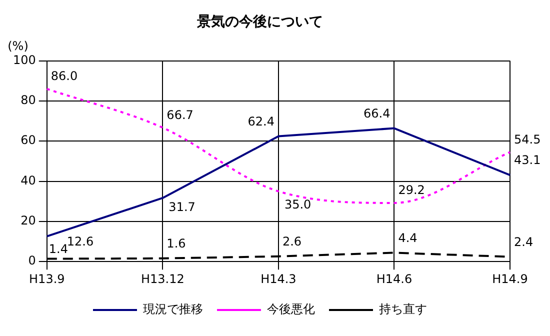 This screenshot has width=550, height=336. Describe the element at coordinates (18, 45) in the screenshot. I see `y-axis-title: (%)` at that location.